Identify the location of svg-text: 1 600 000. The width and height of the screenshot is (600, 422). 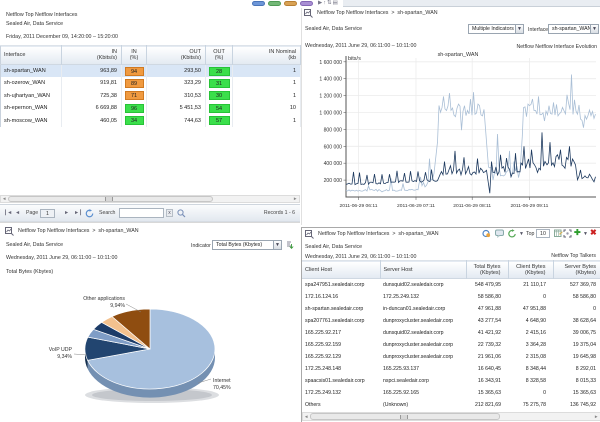
(330, 63).